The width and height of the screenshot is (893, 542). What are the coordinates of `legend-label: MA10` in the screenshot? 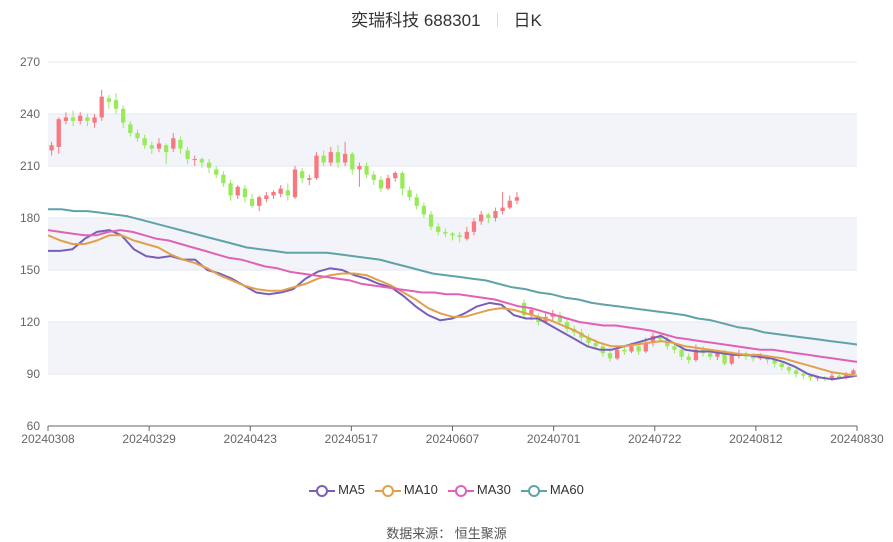 It's located at (420, 489).